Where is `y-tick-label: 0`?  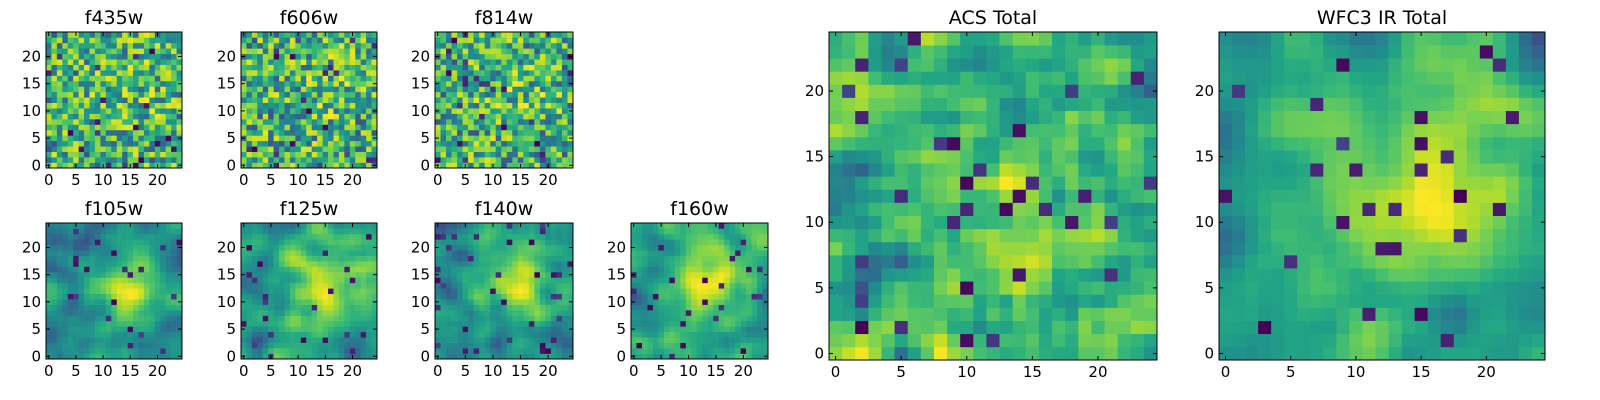
y-tick-label: 0 is located at coordinates (231, 356).